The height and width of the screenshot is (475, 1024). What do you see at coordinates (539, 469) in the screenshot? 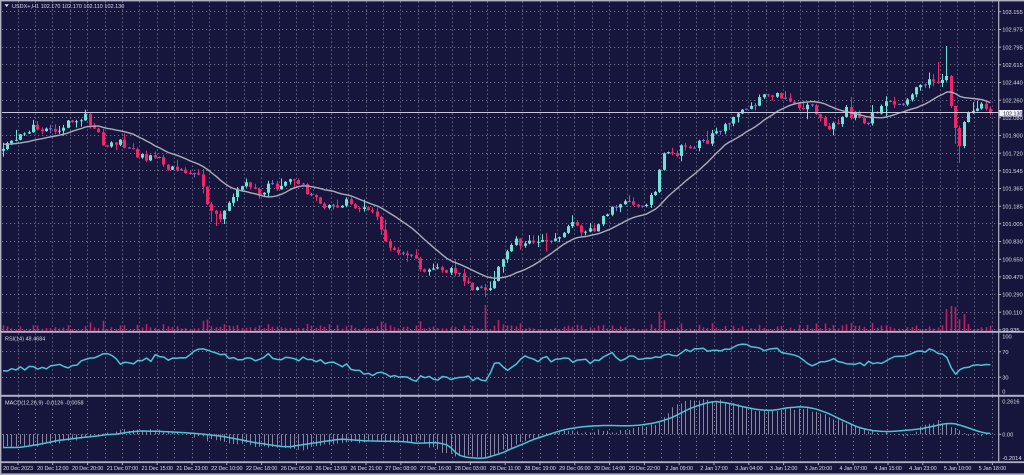
I see `svg-text: 28 Dec 19:00` at bounding box center [539, 469].